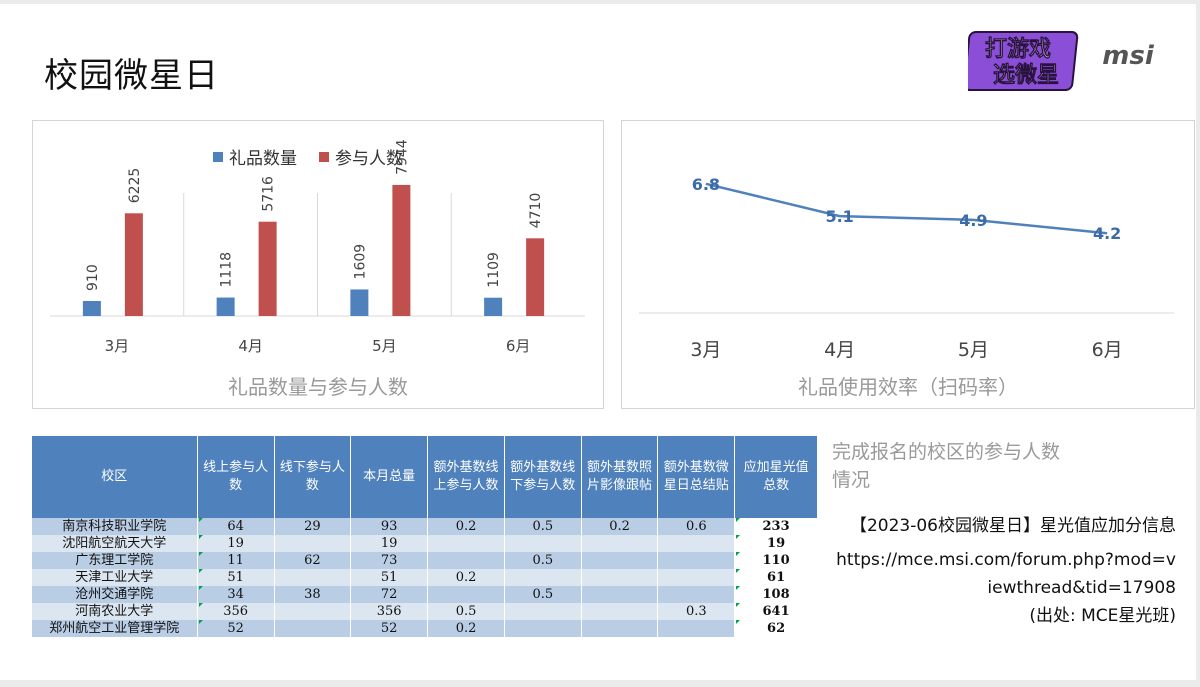  What do you see at coordinates (1026, 75) in the screenshot?
I see `logo-badge-line2: 选微星` at bounding box center [1026, 75].